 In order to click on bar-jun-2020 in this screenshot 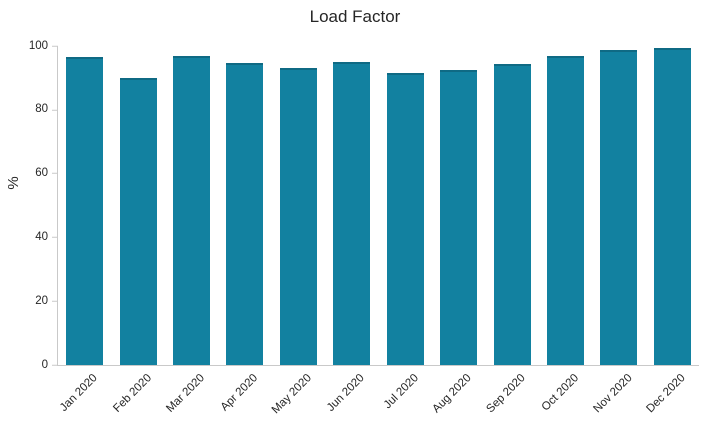, I will do `click(352, 213)`.